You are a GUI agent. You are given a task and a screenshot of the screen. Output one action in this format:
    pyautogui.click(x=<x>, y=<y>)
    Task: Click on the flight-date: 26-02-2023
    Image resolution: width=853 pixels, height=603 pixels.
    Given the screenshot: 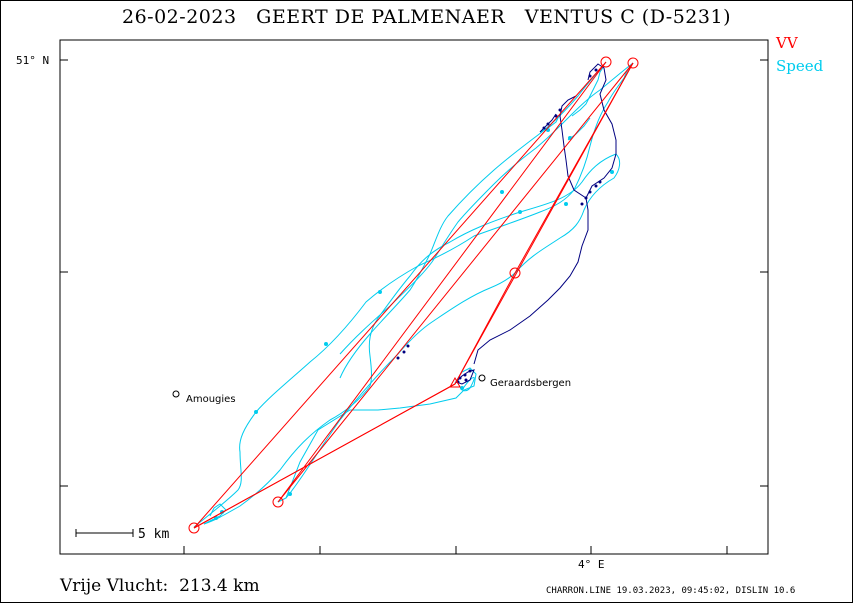 What is the action you would take?
    pyautogui.click(x=179, y=17)
    